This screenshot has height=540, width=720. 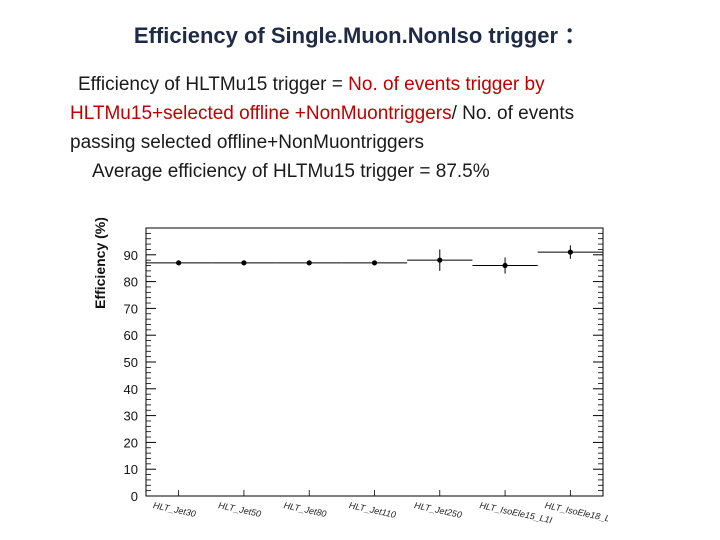 I want to click on y-tick-label: 30, so click(x=131, y=416).